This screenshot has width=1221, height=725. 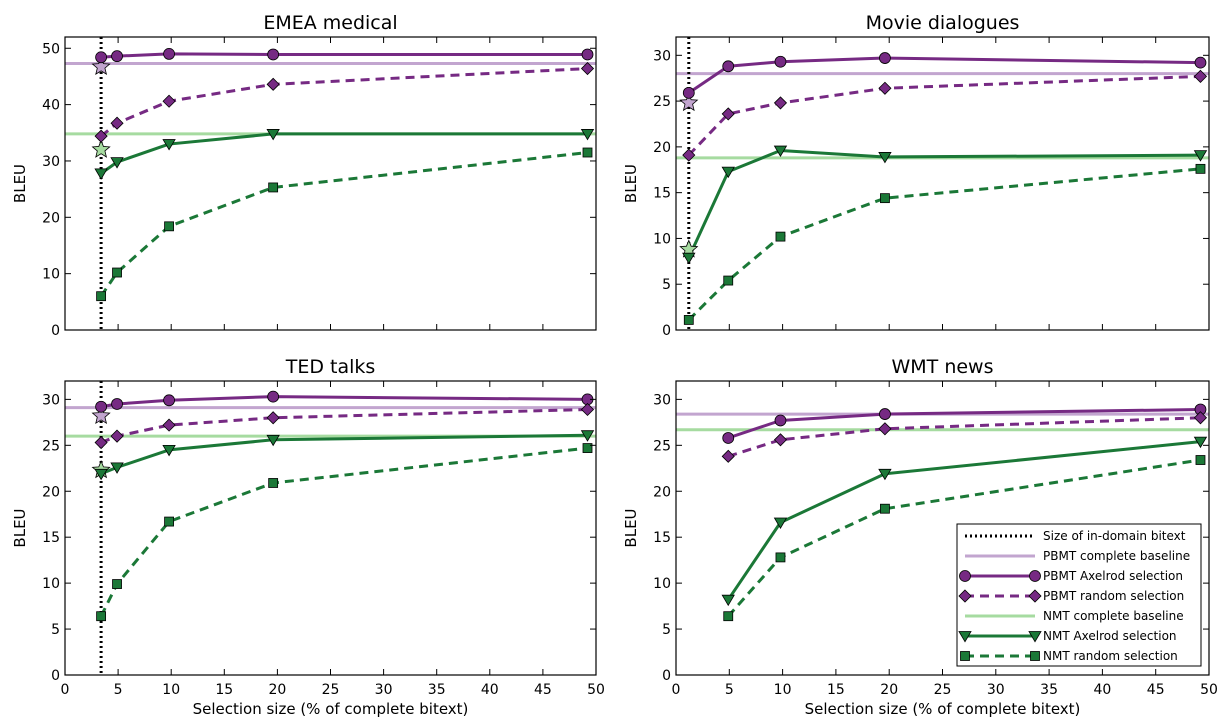 What do you see at coordinates (662, 194) in the screenshot?
I see `y-tick-label: 15` at bounding box center [662, 194].